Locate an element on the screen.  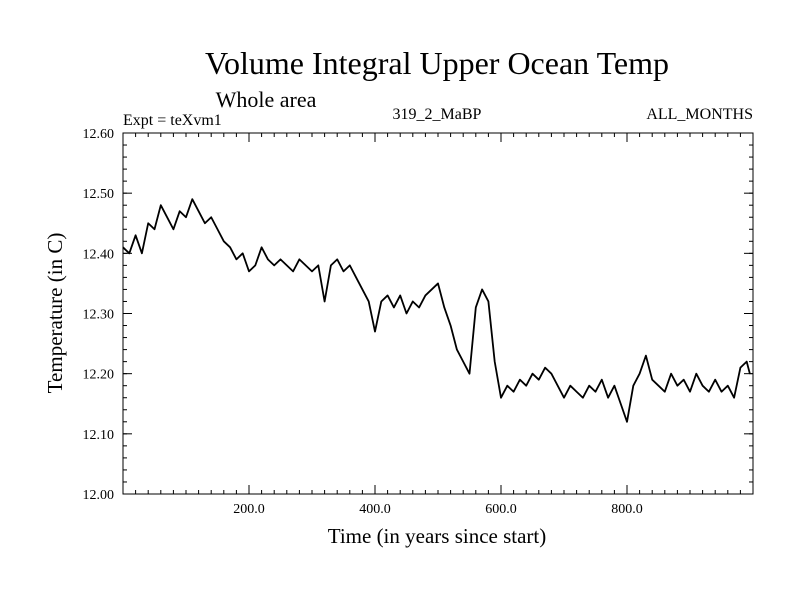
x-tick-label: 200.0 is located at coordinates (249, 509).